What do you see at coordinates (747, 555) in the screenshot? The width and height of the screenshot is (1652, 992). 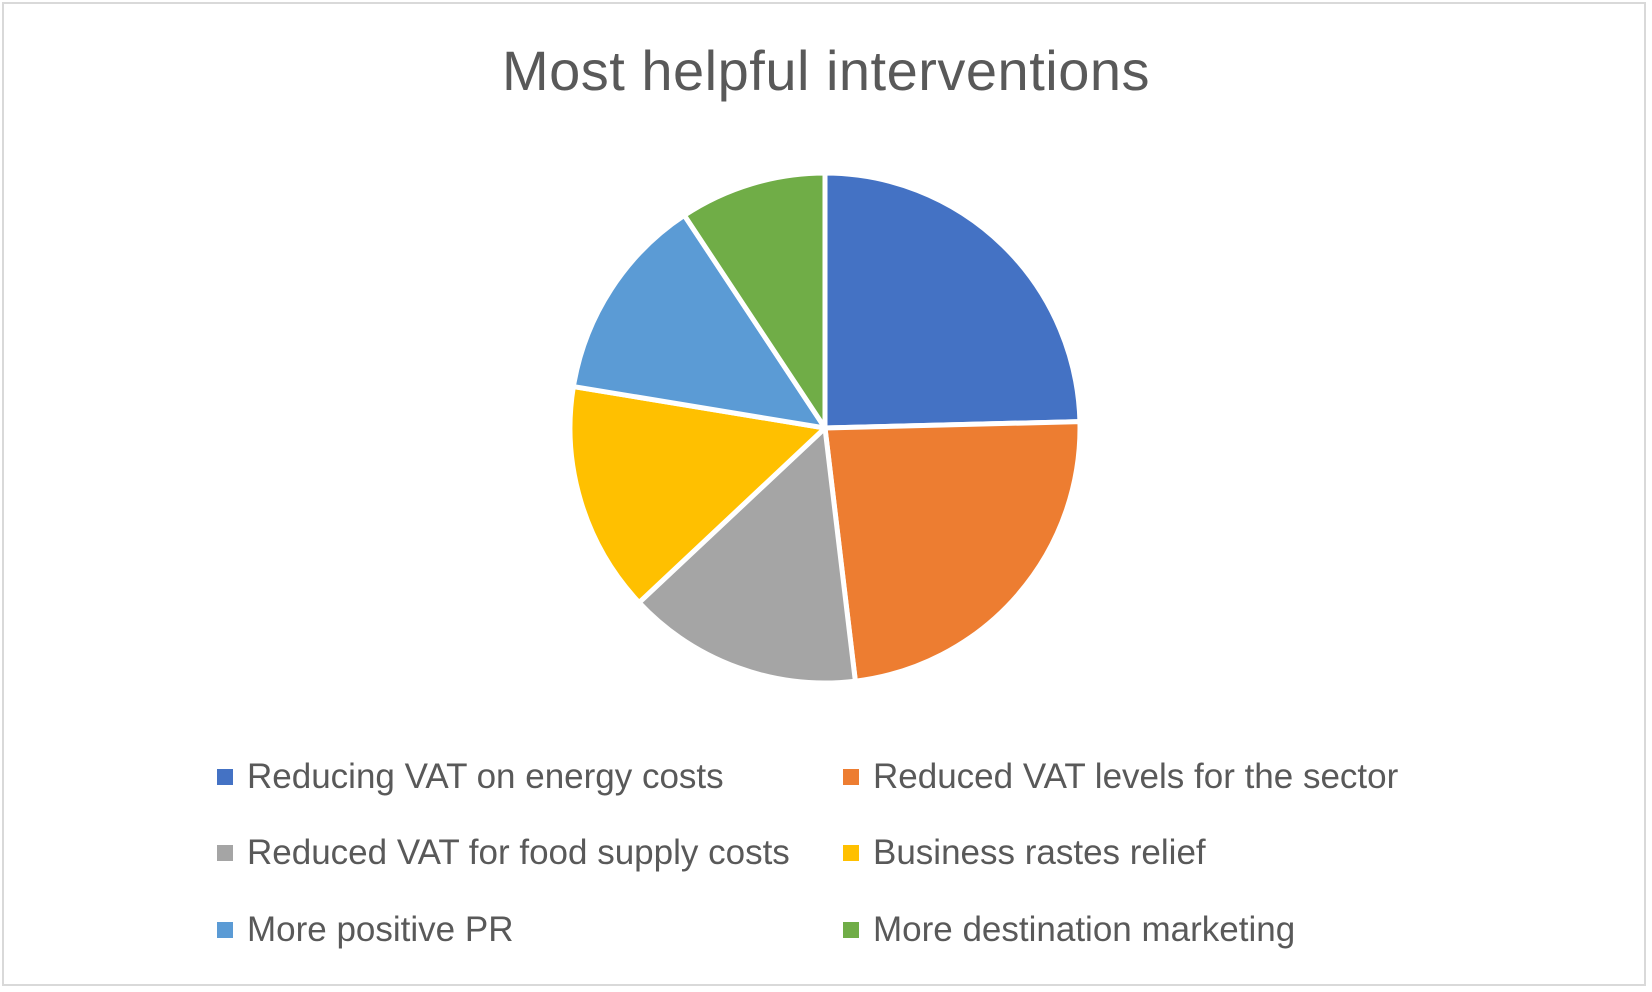 I see `pie-slice-food` at bounding box center [747, 555].